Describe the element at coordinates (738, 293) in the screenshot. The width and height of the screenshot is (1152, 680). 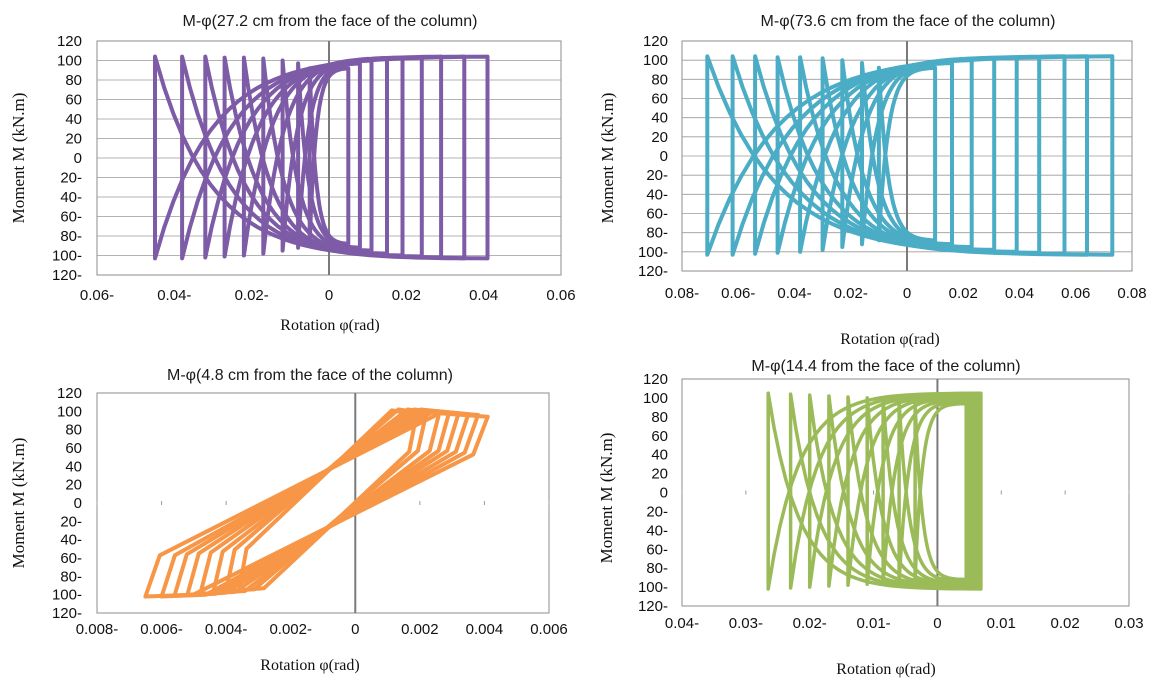
I see `x-tick-label: 0.06-` at that location.